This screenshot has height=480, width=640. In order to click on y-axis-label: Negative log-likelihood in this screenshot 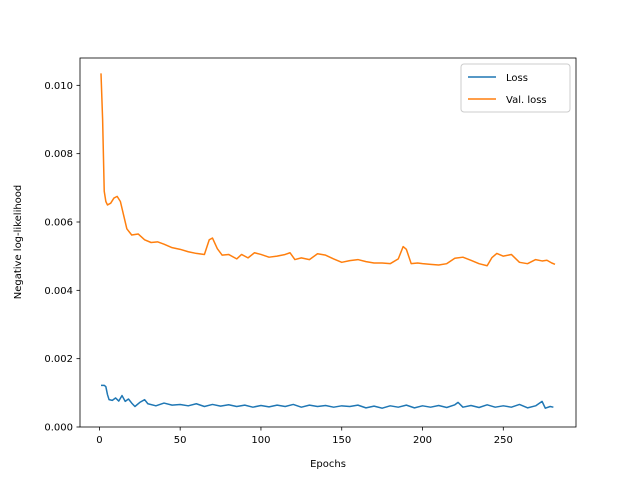, I will do `click(18, 242)`.